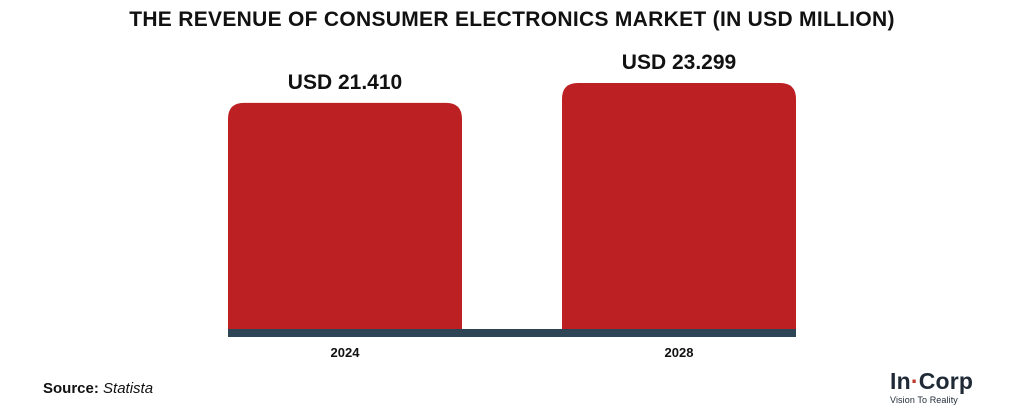 This screenshot has width=1024, height=416. What do you see at coordinates (679, 206) in the screenshot?
I see `bar-2028` at bounding box center [679, 206].